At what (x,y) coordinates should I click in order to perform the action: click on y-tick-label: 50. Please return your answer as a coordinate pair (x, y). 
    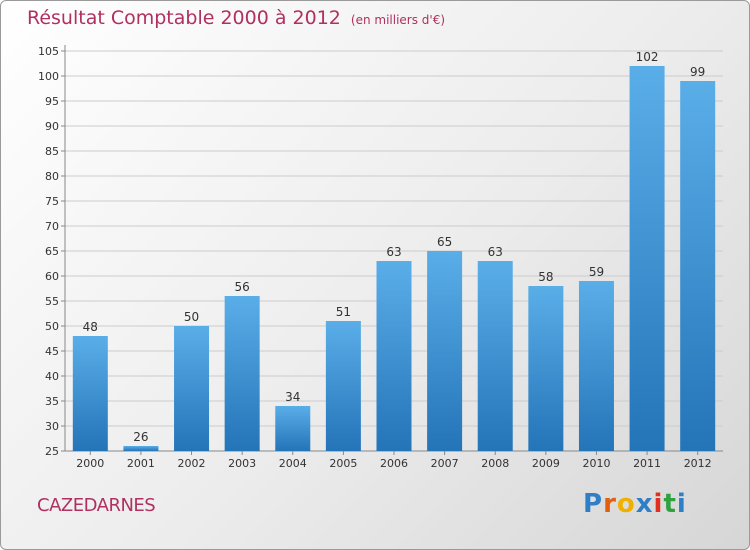
    Looking at the image, I should click on (52, 326).